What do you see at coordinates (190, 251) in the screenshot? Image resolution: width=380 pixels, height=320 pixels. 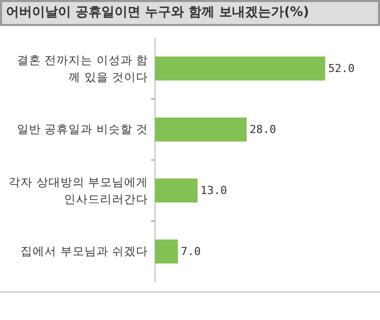 I see `data-label: 7.0` at bounding box center [190, 251].